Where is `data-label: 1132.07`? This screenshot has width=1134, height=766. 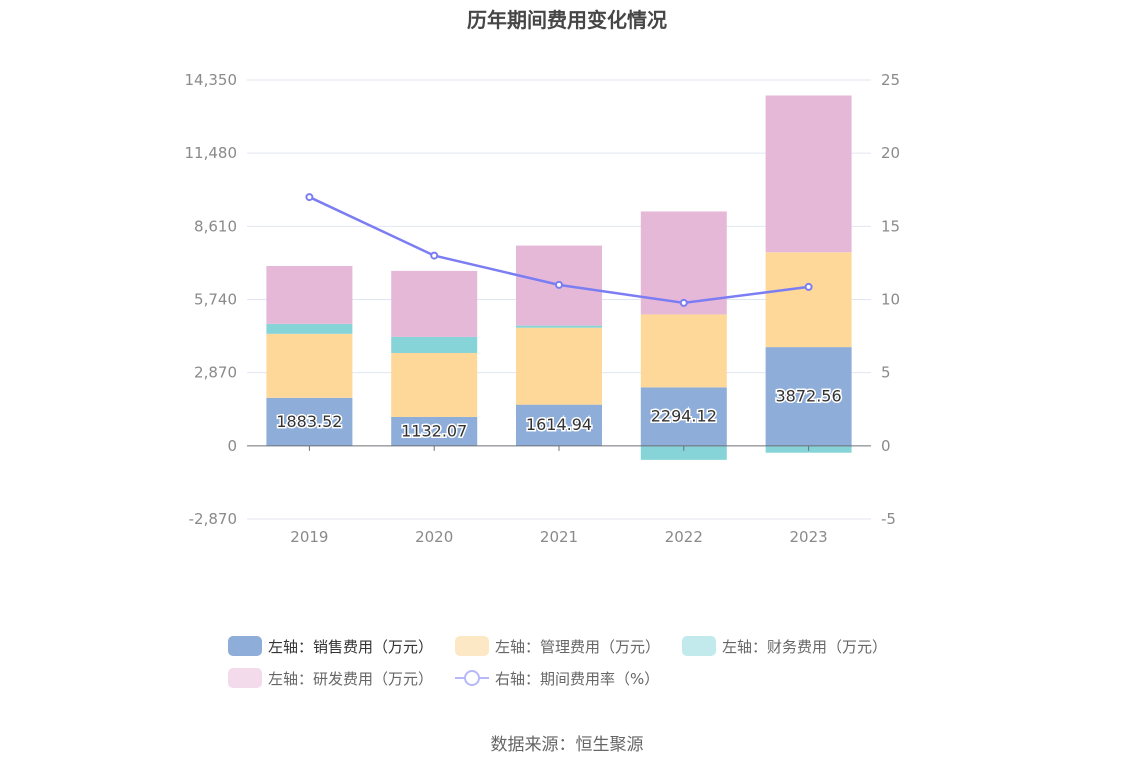 data-label: 1132.07 is located at coordinates (434, 430).